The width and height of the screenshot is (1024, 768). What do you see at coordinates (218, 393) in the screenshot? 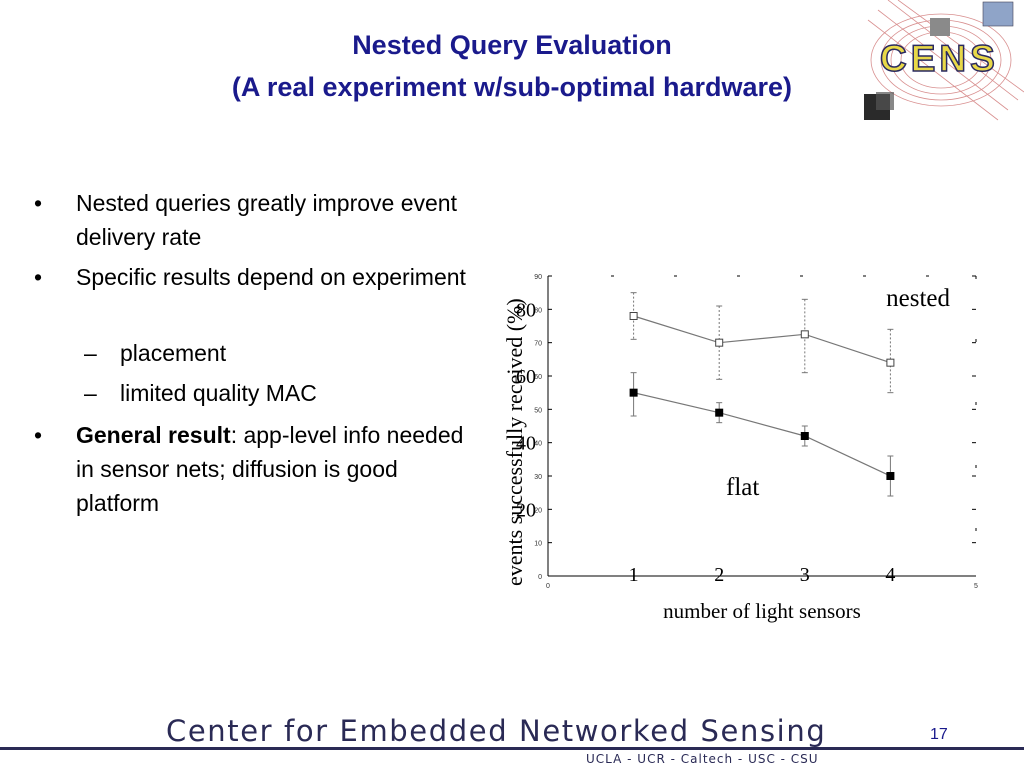
I see `sub-bullet-text: limited quality MAC` at bounding box center [218, 393].